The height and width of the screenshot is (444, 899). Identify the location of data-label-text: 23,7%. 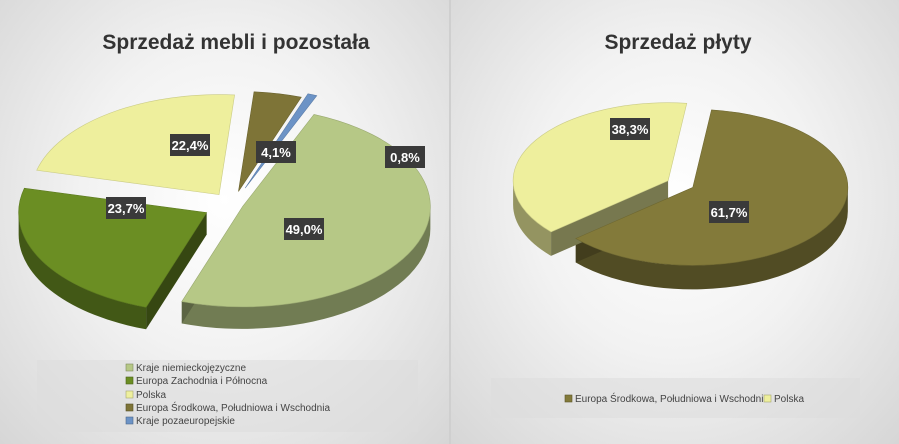
(126, 208).